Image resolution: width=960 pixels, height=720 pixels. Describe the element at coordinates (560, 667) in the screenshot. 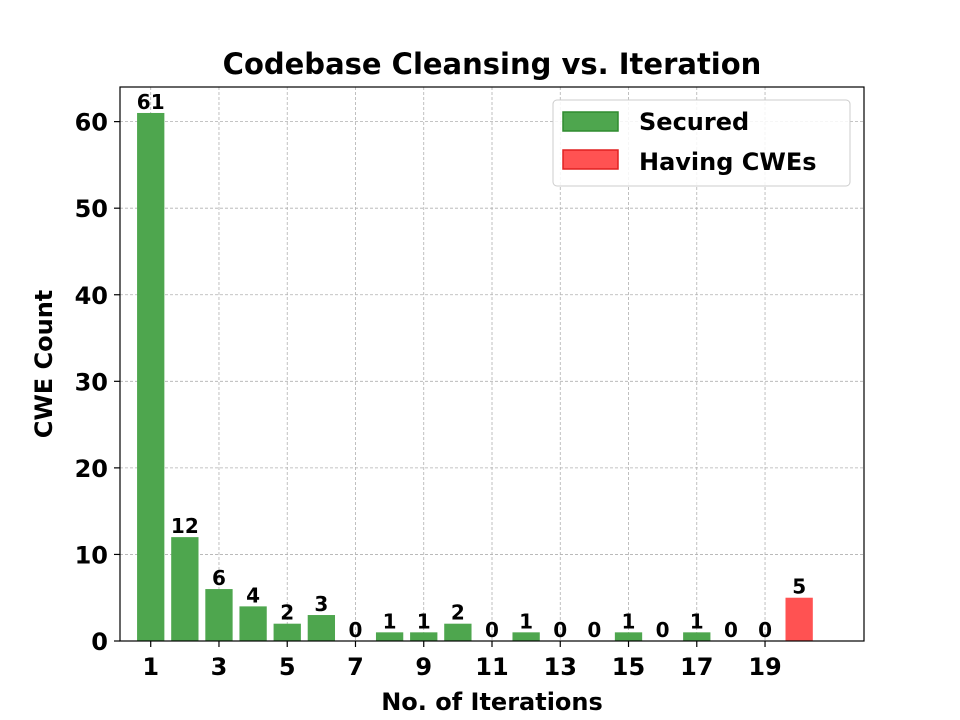

I see `x-tick-label: 13` at that location.